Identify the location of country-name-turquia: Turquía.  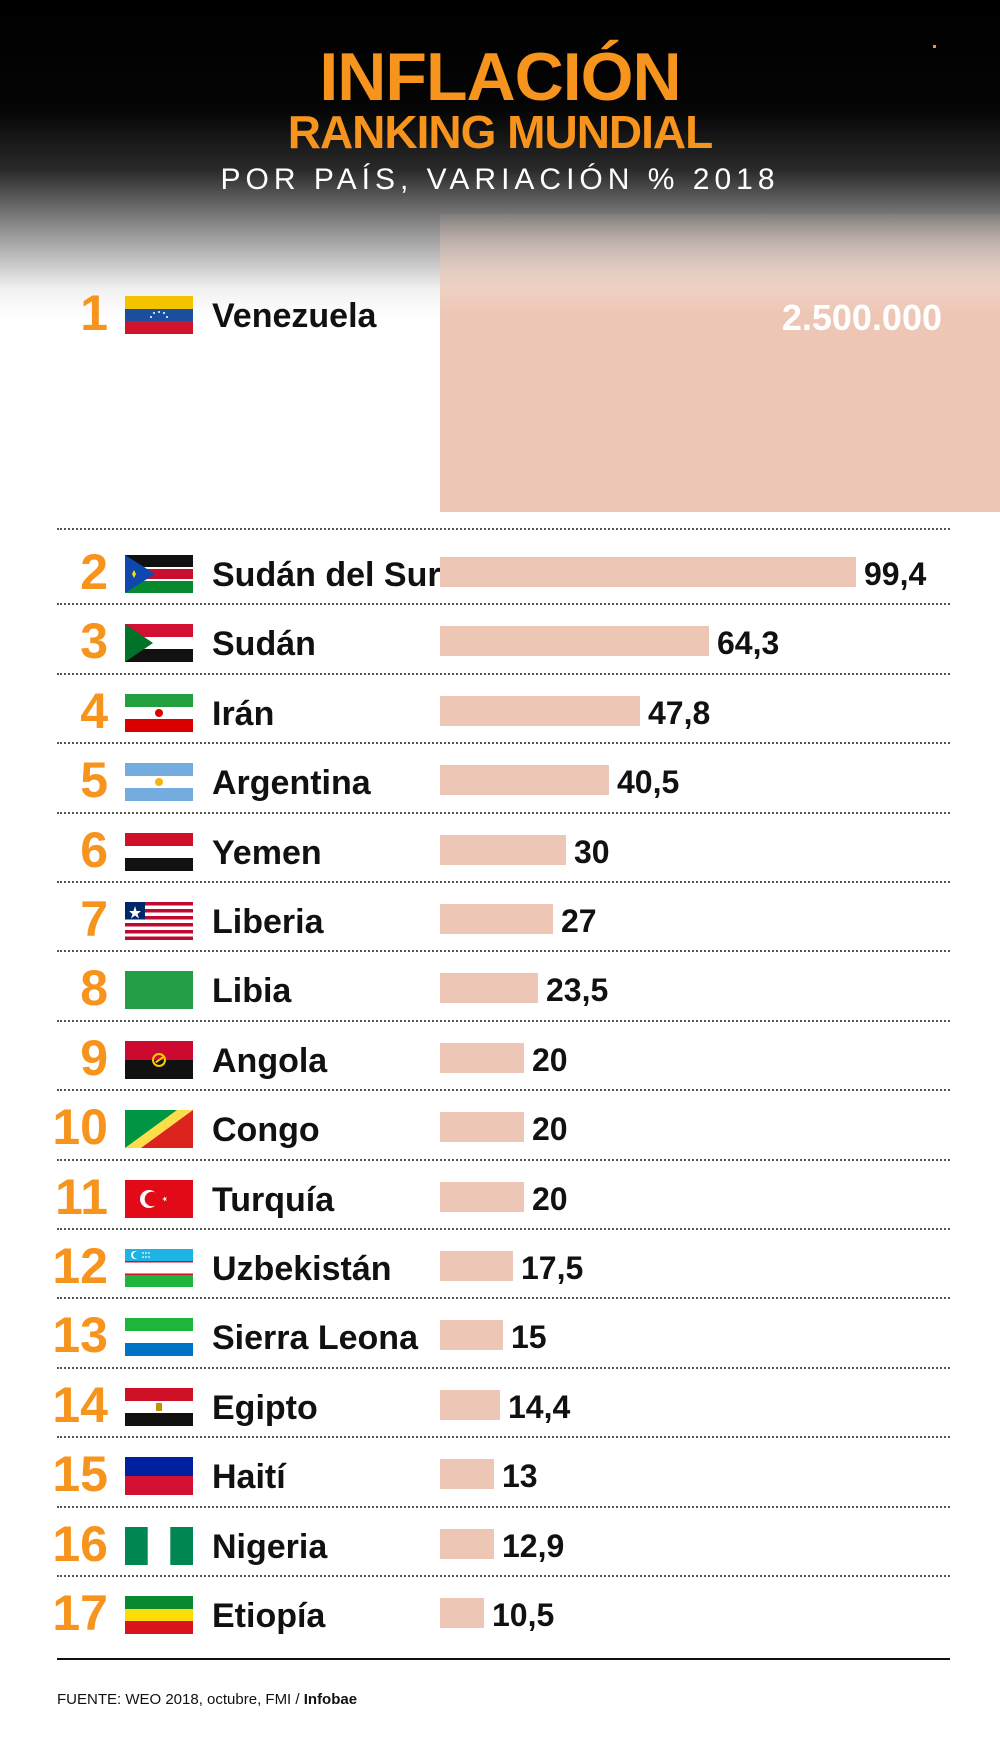
(273, 1199).